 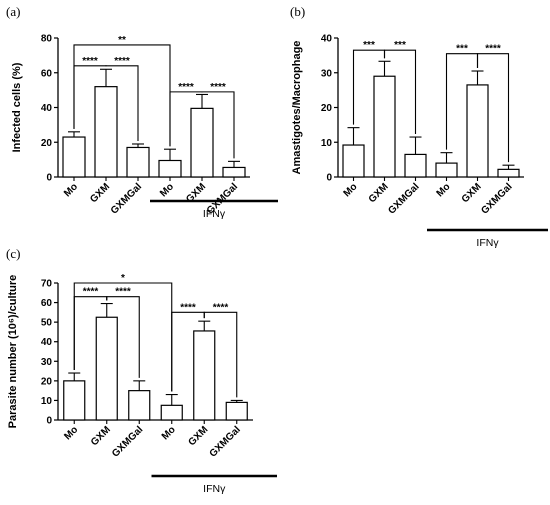 What do you see at coordinates (17, 107) in the screenshot?
I see `y-axis-title: Infected cells (%)` at bounding box center [17, 107].